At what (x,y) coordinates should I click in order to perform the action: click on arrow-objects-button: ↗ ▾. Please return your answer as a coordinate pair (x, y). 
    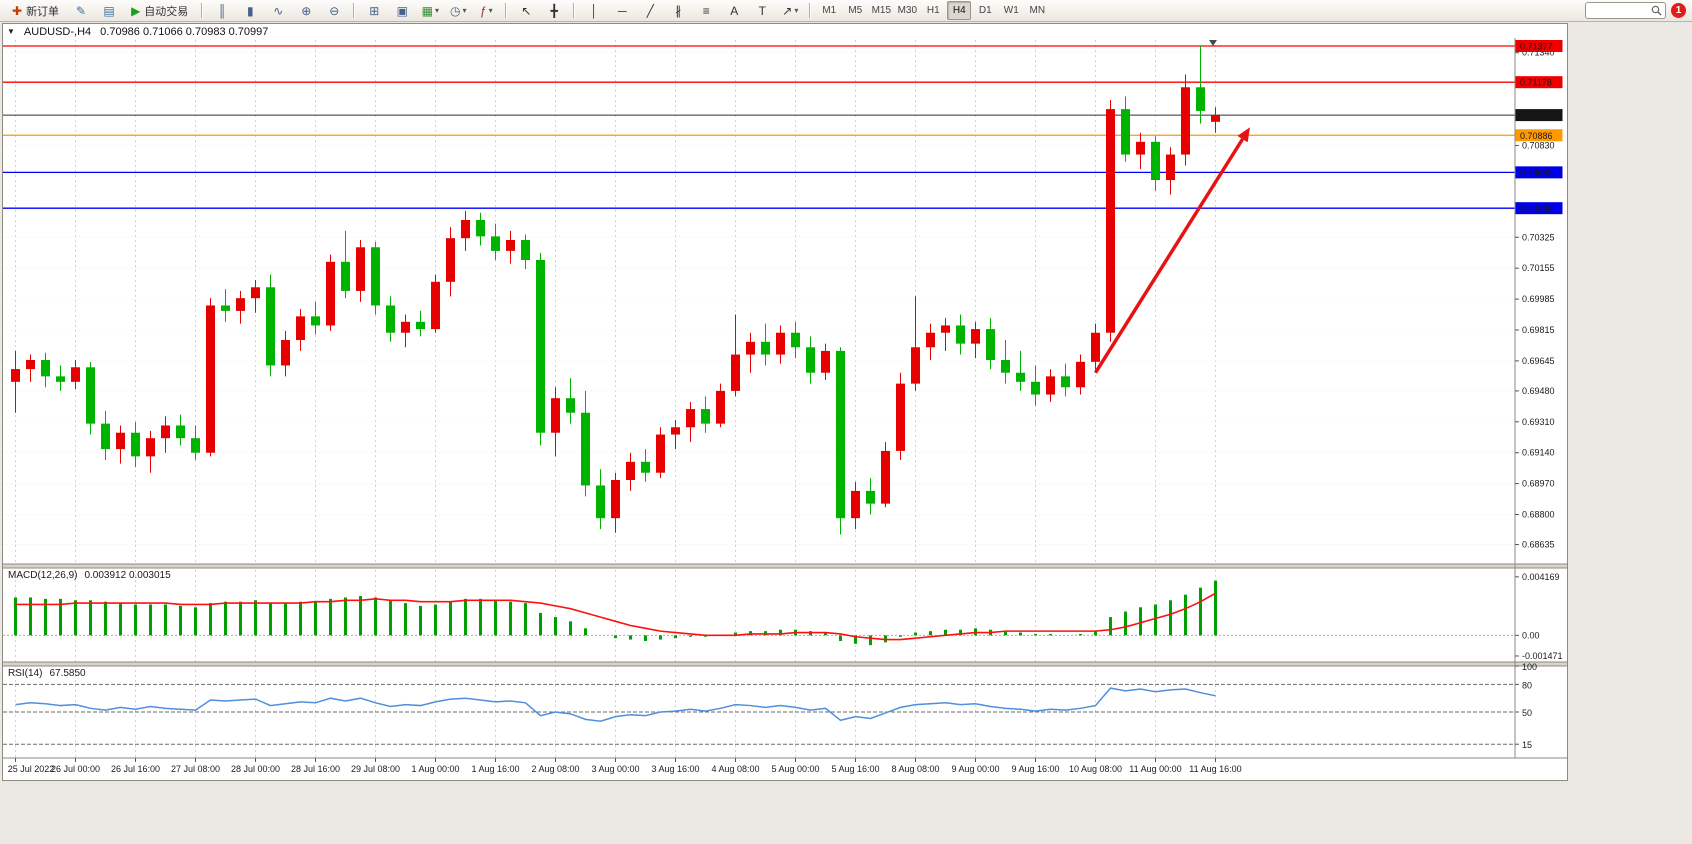
    Looking at the image, I should click on (790, 11).